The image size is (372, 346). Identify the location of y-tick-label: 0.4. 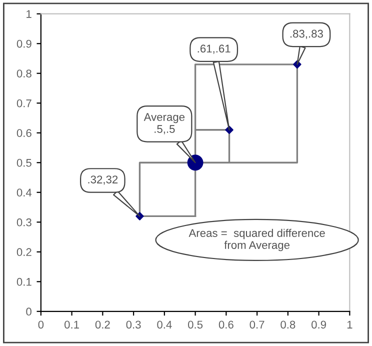
(24, 192).